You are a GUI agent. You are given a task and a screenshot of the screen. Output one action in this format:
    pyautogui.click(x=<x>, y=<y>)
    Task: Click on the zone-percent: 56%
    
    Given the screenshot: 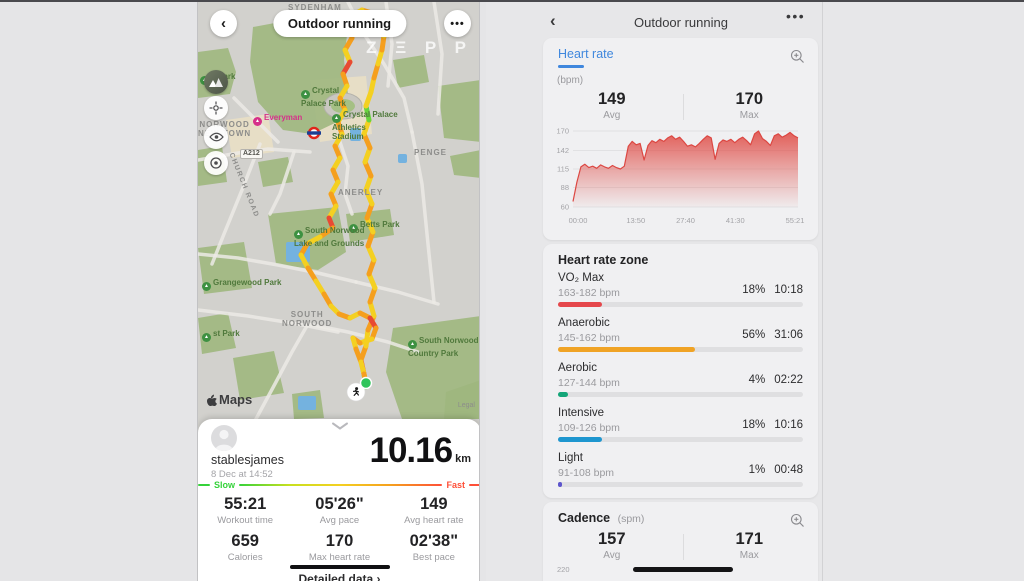 What is the action you would take?
    pyautogui.click(x=754, y=335)
    